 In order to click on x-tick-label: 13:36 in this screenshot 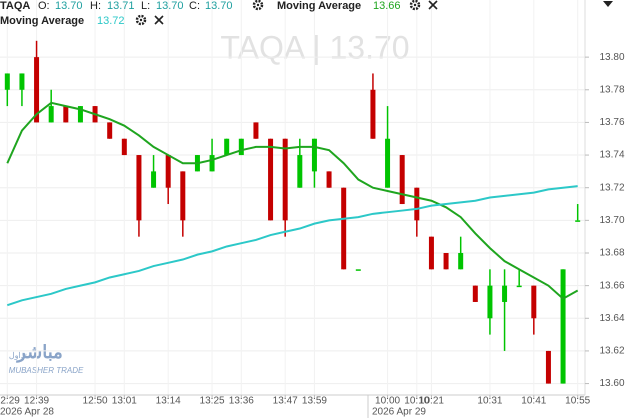, I will do `click(241, 401)`.